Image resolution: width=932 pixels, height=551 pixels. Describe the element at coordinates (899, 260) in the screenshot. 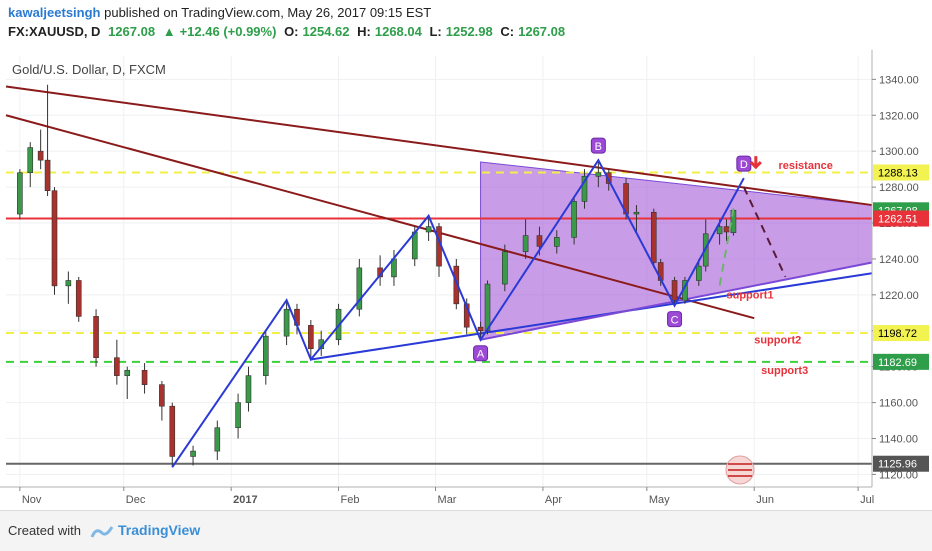

I see `y-tick-label: 1240.00` at that location.